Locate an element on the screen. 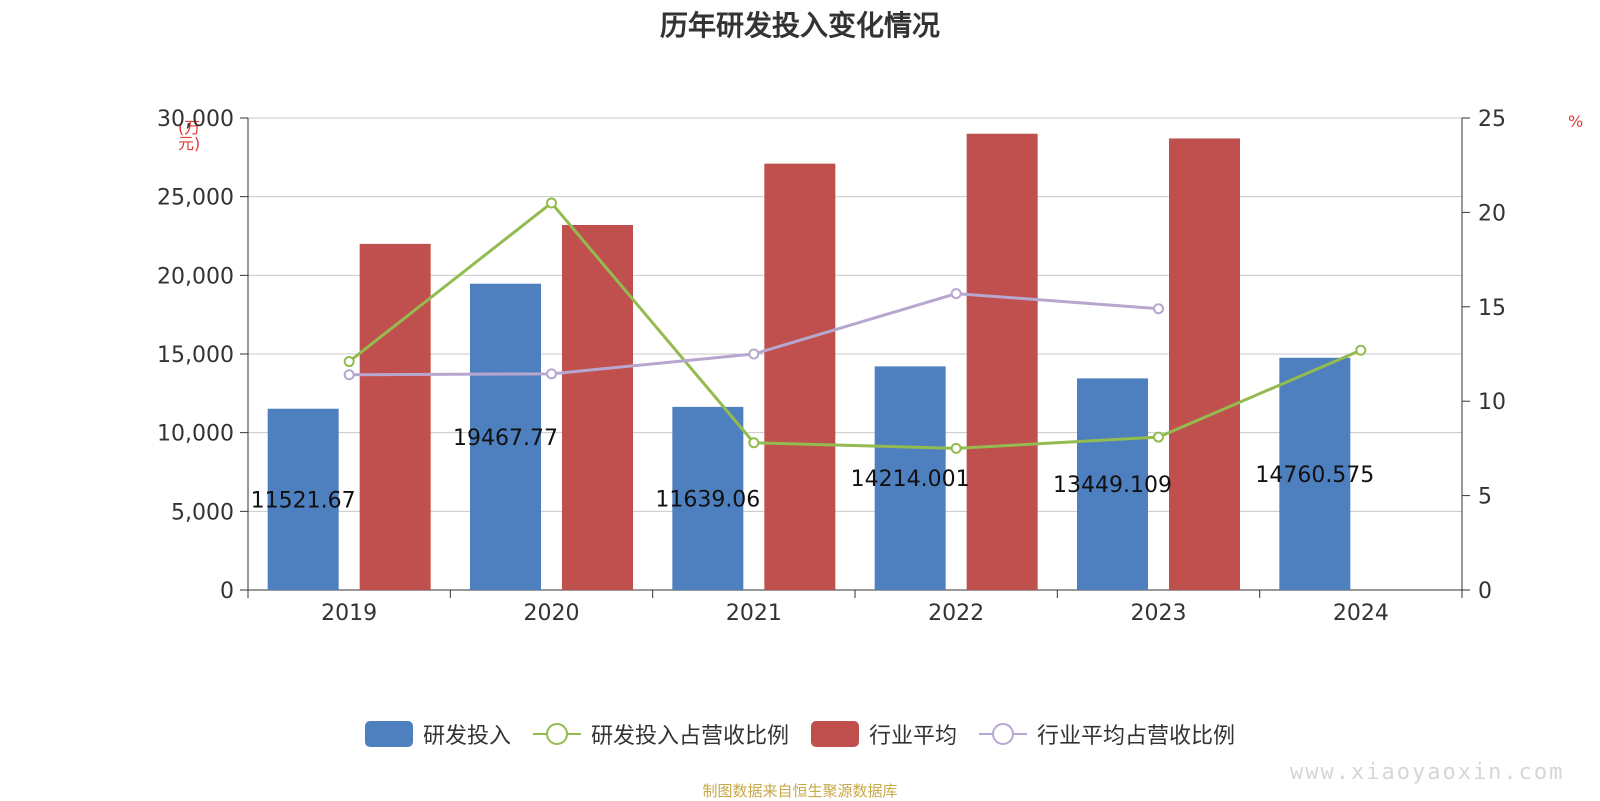 This screenshot has height=801, width=1600. legend-swatch-industry-avg is located at coordinates (835, 734).